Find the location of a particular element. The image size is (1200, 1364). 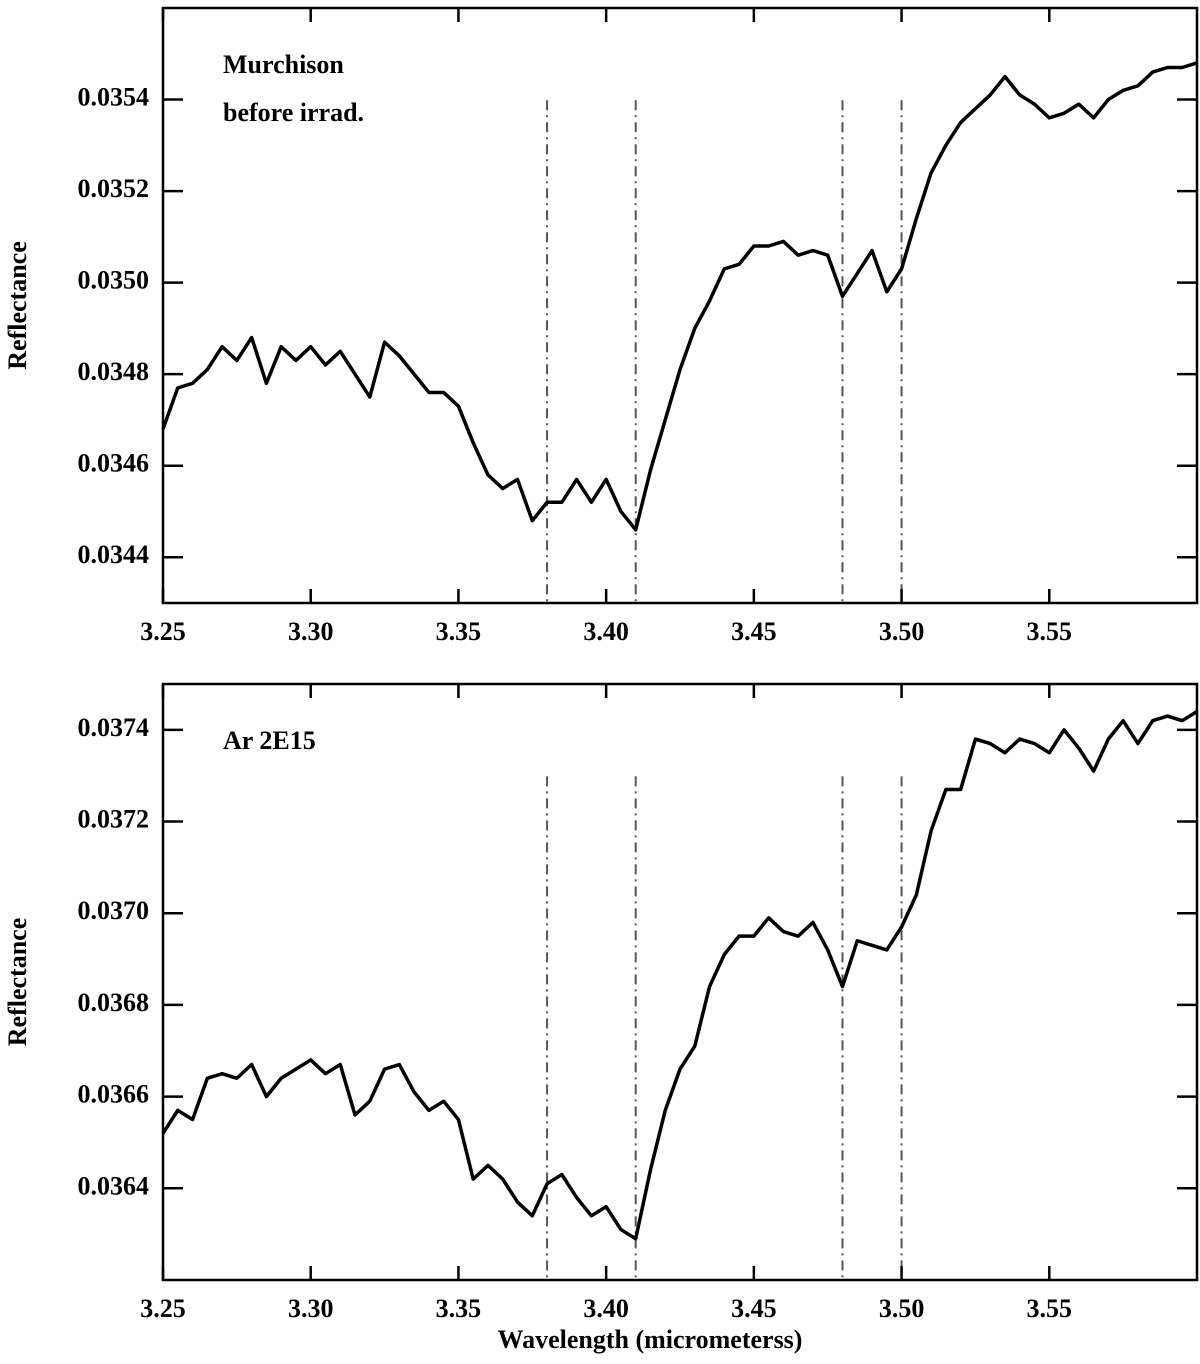

y-tick-label: 0.0372 is located at coordinates (114, 819).